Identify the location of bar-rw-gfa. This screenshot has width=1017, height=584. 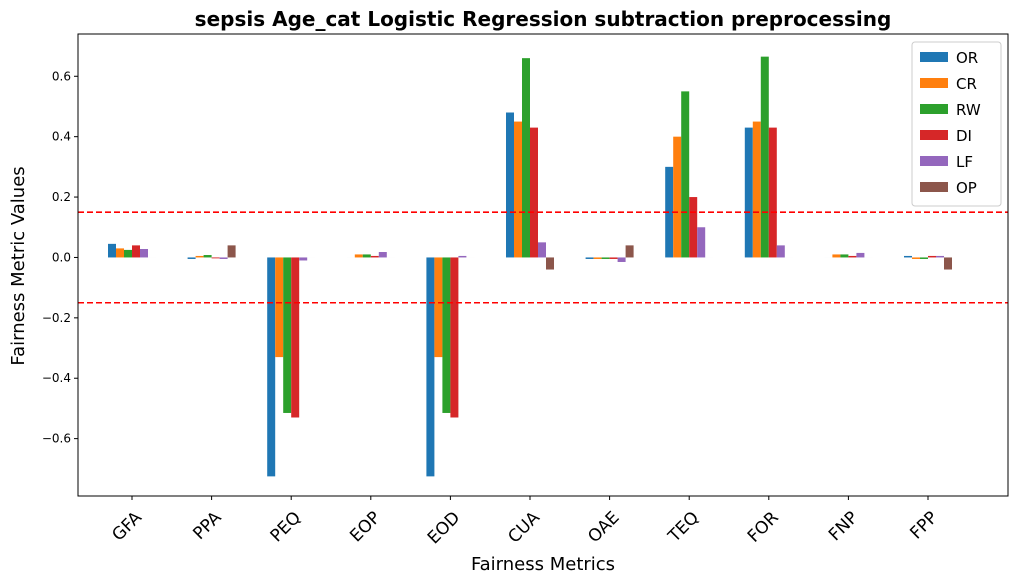
(128, 253).